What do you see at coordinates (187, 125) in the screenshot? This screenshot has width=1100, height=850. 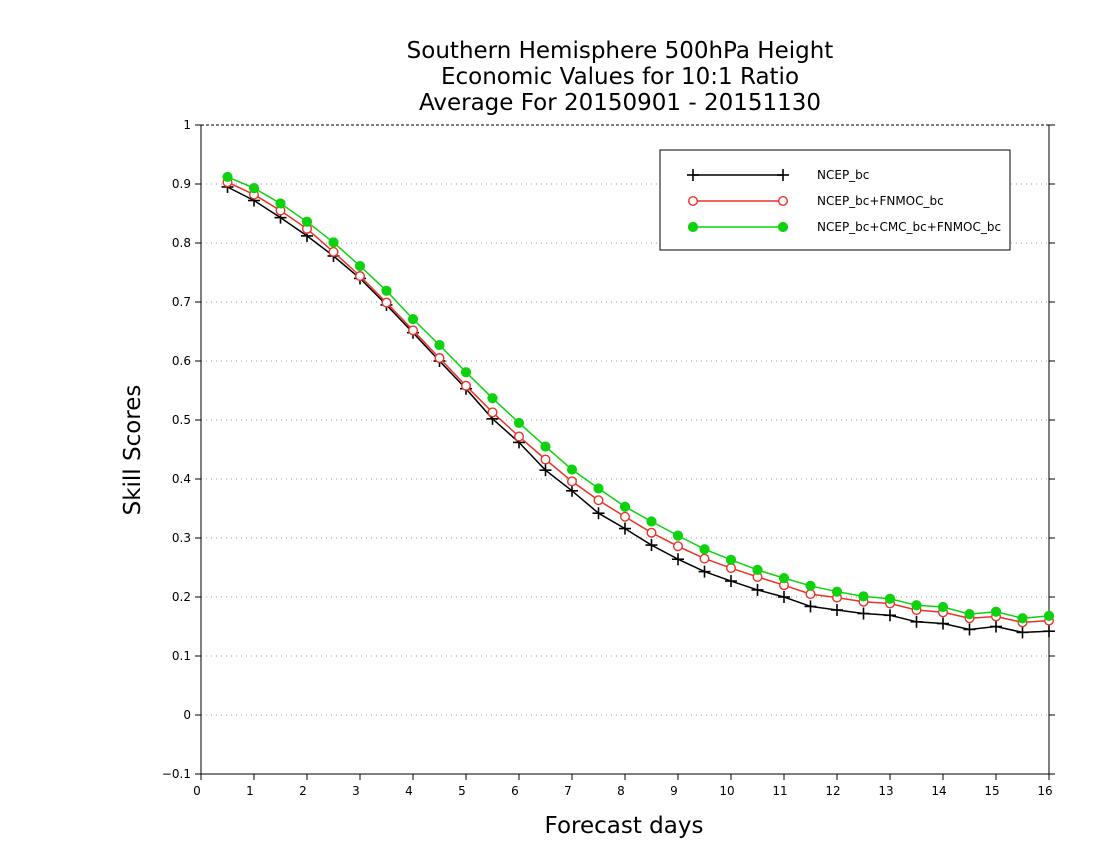 I see `y-tick-label: 1` at bounding box center [187, 125].